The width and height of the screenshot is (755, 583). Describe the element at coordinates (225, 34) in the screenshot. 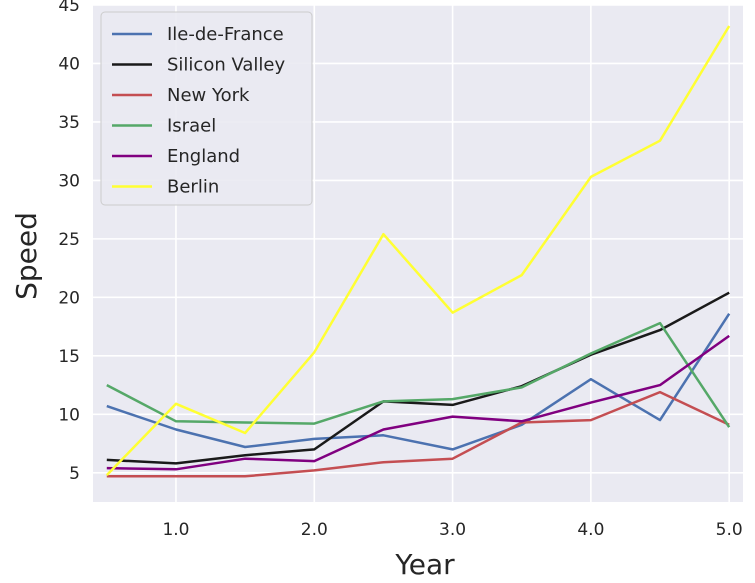

I see `legend-label: Ile-de-France` at that location.